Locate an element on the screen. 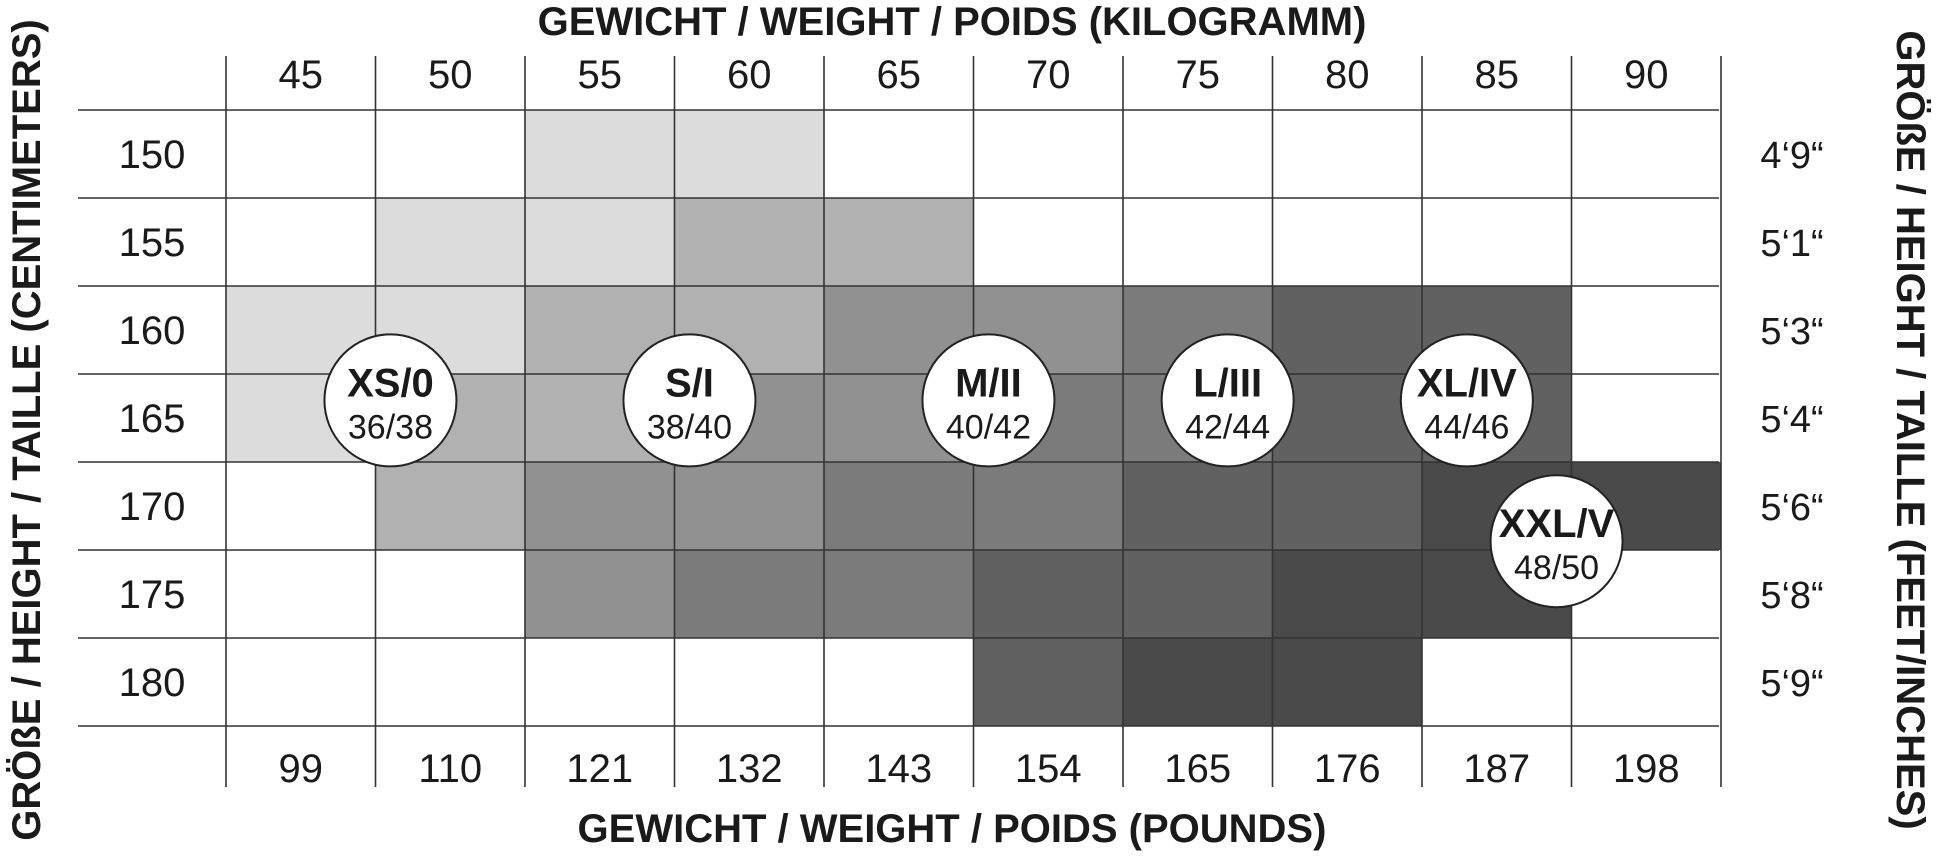  tick-lb: 121 is located at coordinates (599, 769).